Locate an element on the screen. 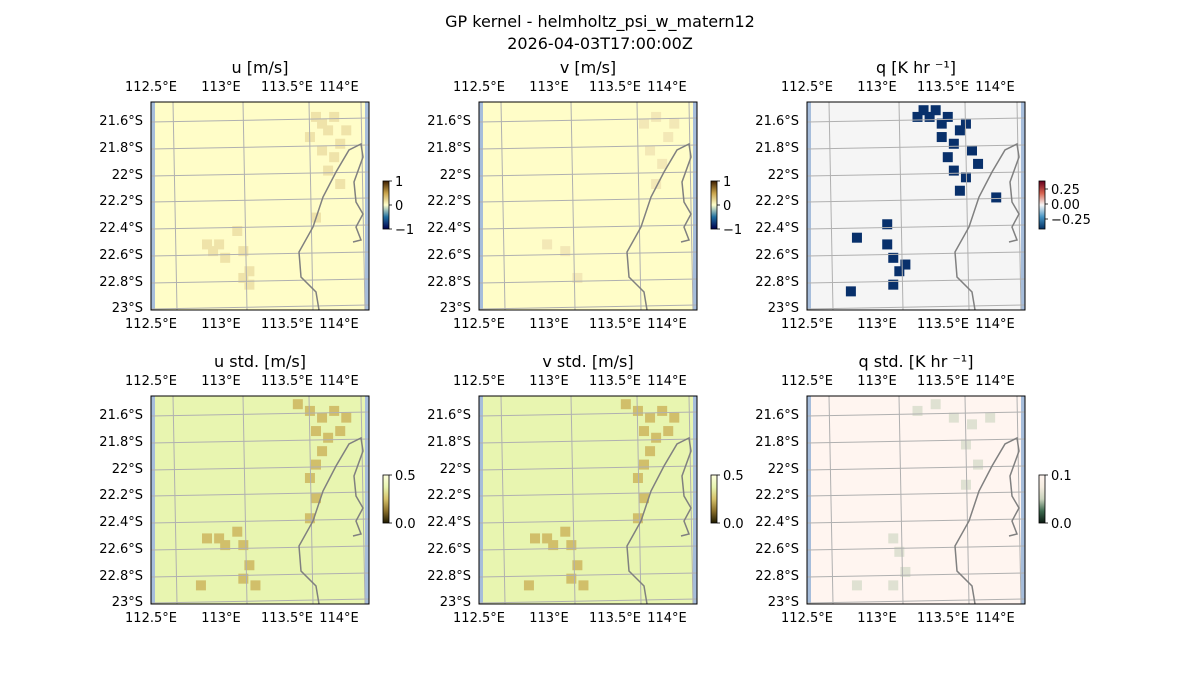  x-tick-label-top: 114°E is located at coordinates (339, 381).